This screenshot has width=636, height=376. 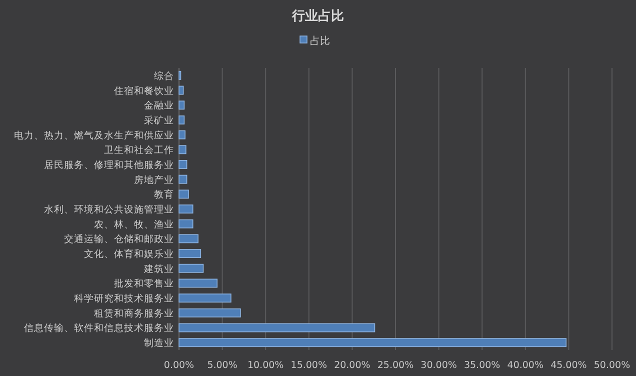 What do you see at coordinates (164, 76) in the screenshot?
I see `y-tick-label: 综合` at bounding box center [164, 76].